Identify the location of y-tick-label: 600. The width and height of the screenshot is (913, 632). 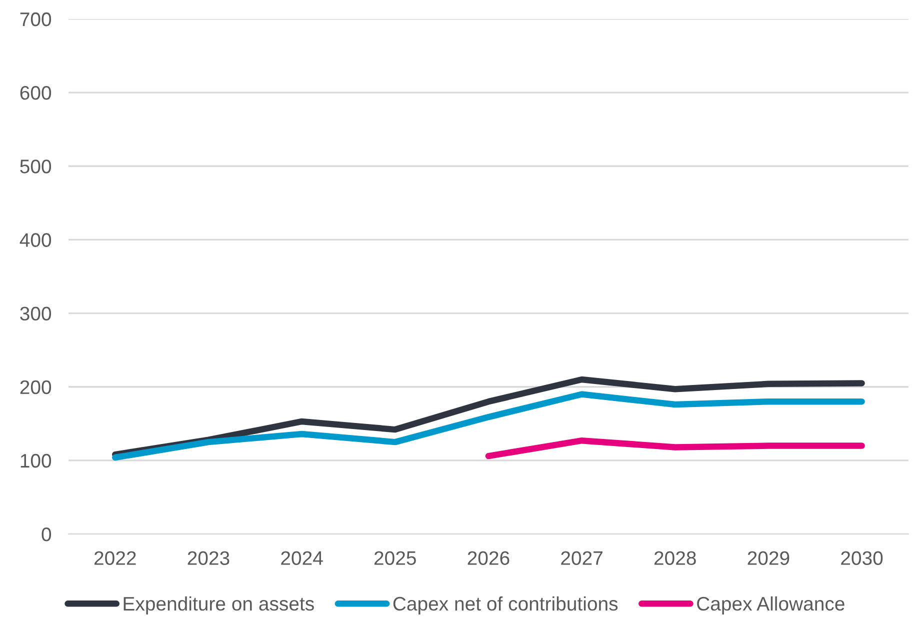
(36, 93).